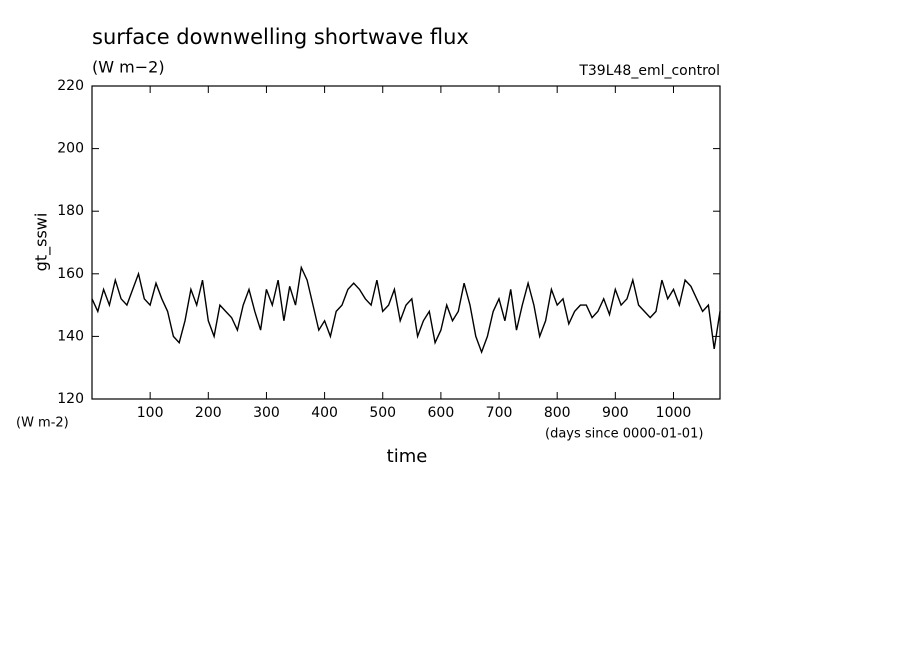 This screenshot has width=904, height=654. Describe the element at coordinates (70, 149) in the screenshot. I see `y-tick-label: 200` at that location.